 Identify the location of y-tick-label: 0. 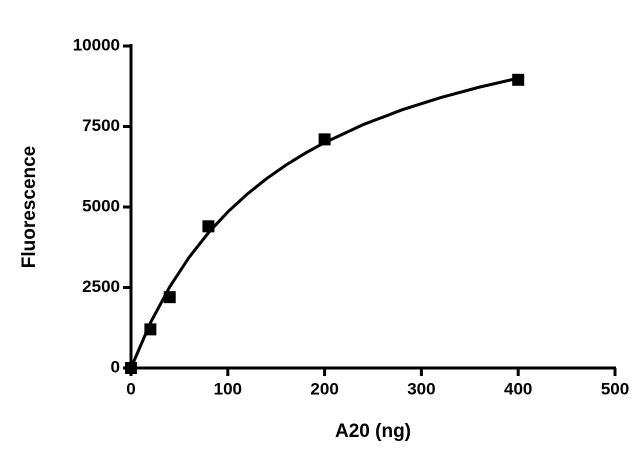
(115, 366).